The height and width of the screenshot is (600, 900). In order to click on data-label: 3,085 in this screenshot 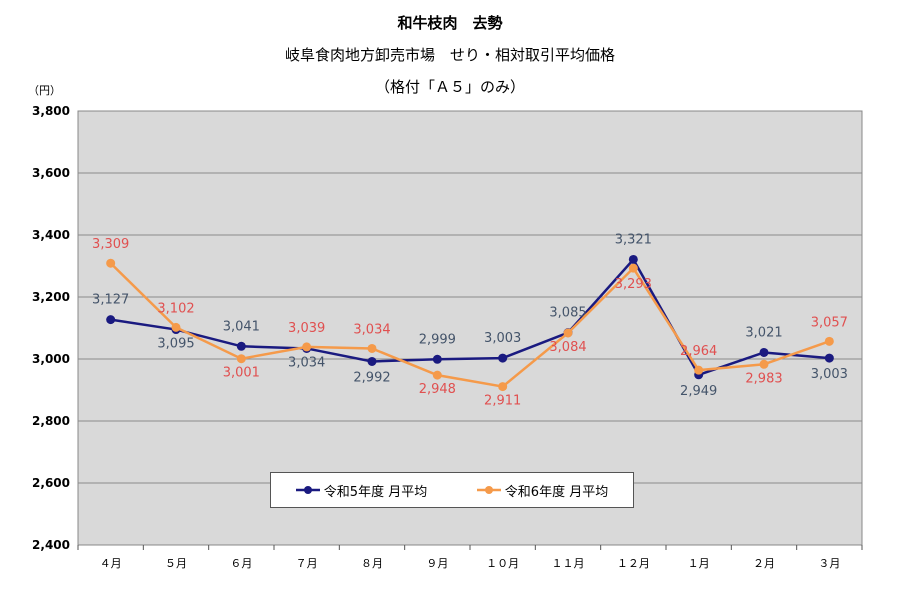, I will do `click(567, 313)`.